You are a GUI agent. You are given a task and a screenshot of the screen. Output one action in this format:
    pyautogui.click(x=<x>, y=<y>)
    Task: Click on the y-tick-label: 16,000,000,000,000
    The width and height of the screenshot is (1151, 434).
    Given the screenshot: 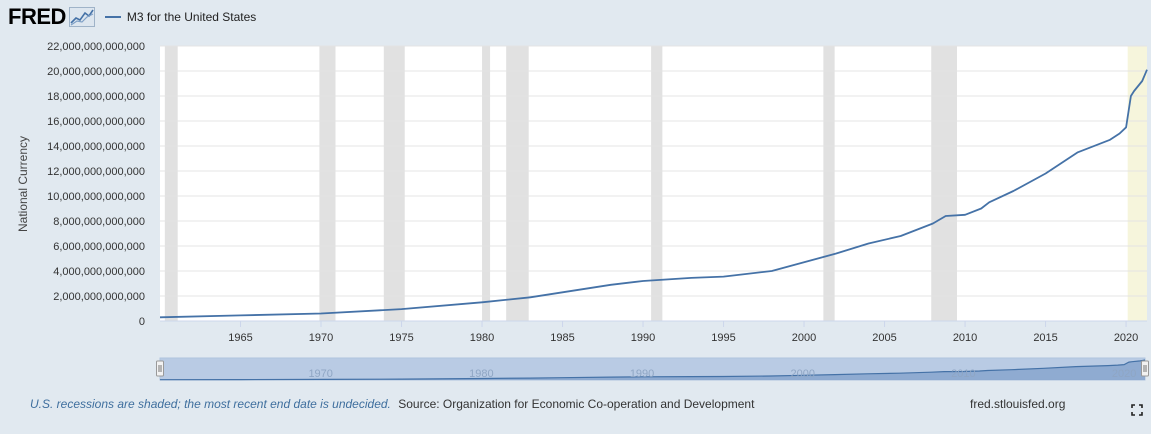 What is the action you would take?
    pyautogui.click(x=96, y=122)
    